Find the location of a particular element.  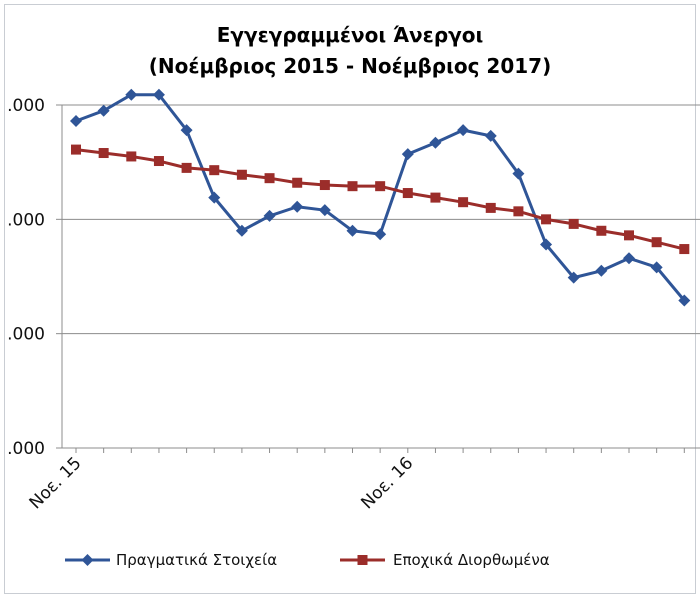

legend-label-1: Εποχικά Διορθωμένα is located at coordinates (471, 560).